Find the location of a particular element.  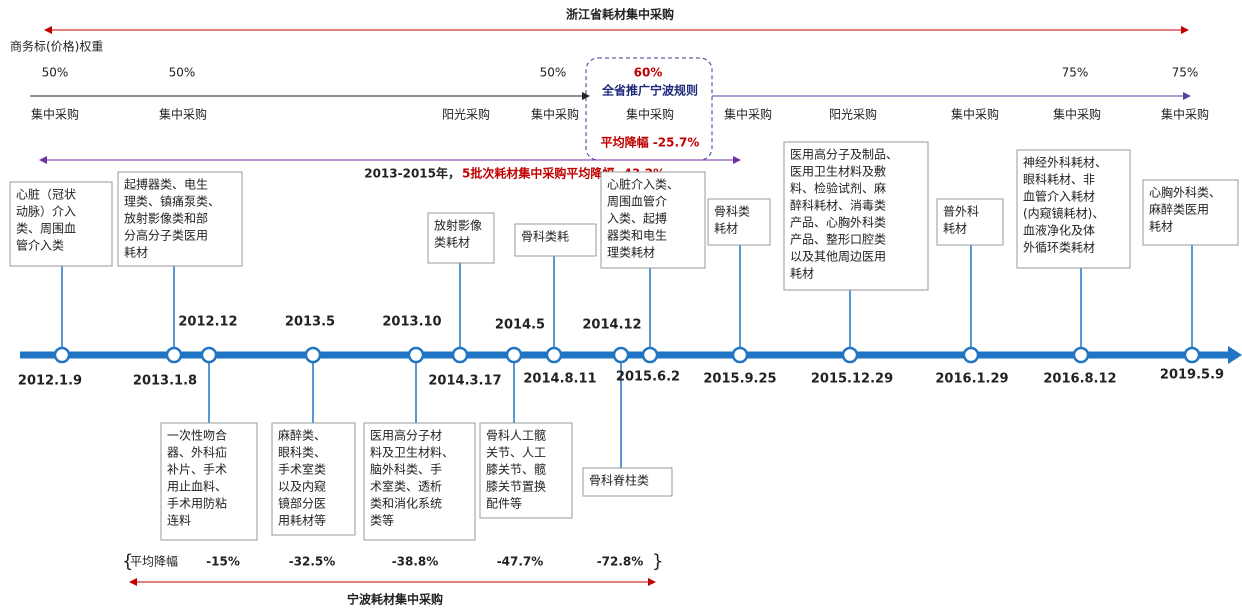

event-text: 麻醉类医用 is located at coordinates (1179, 209).